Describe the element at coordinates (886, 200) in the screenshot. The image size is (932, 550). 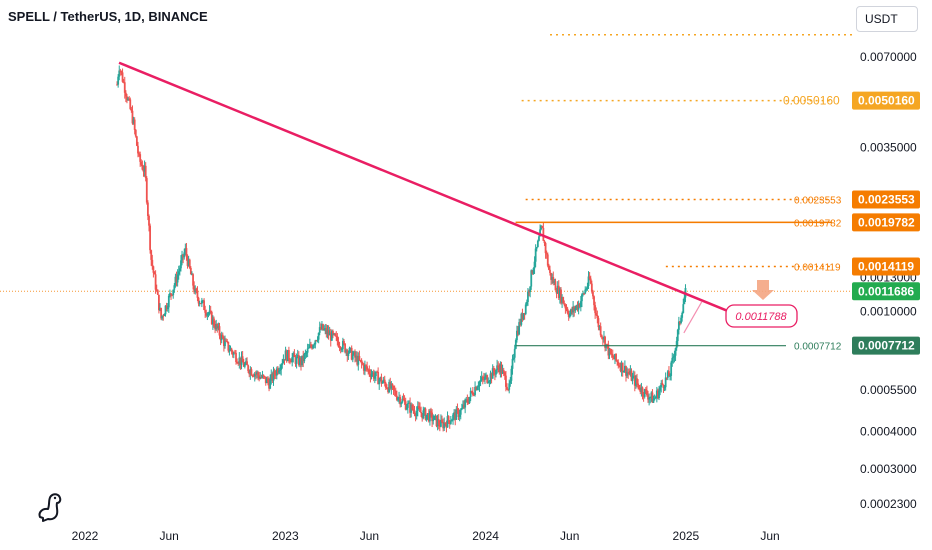
I see `axis-price-tag-text: 0.0023553` at that location.